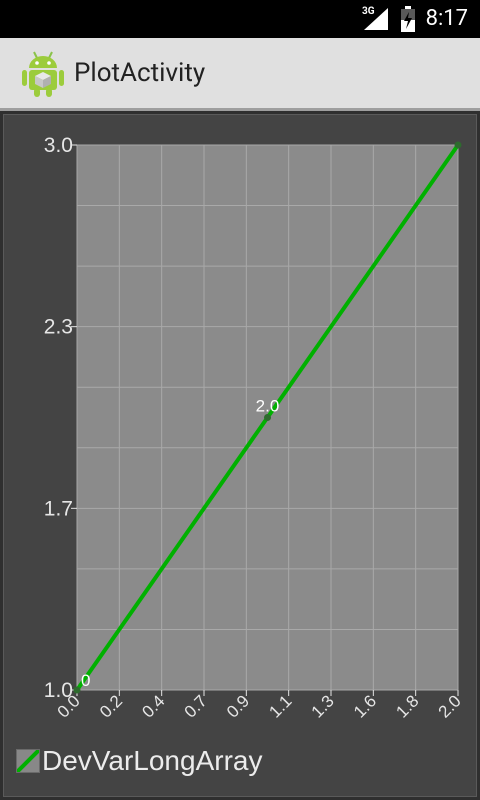 Image resolution: width=480 pixels, height=800 pixels. What do you see at coordinates (238, 706) in the screenshot?
I see `x-tick-label: 0.9` at bounding box center [238, 706].